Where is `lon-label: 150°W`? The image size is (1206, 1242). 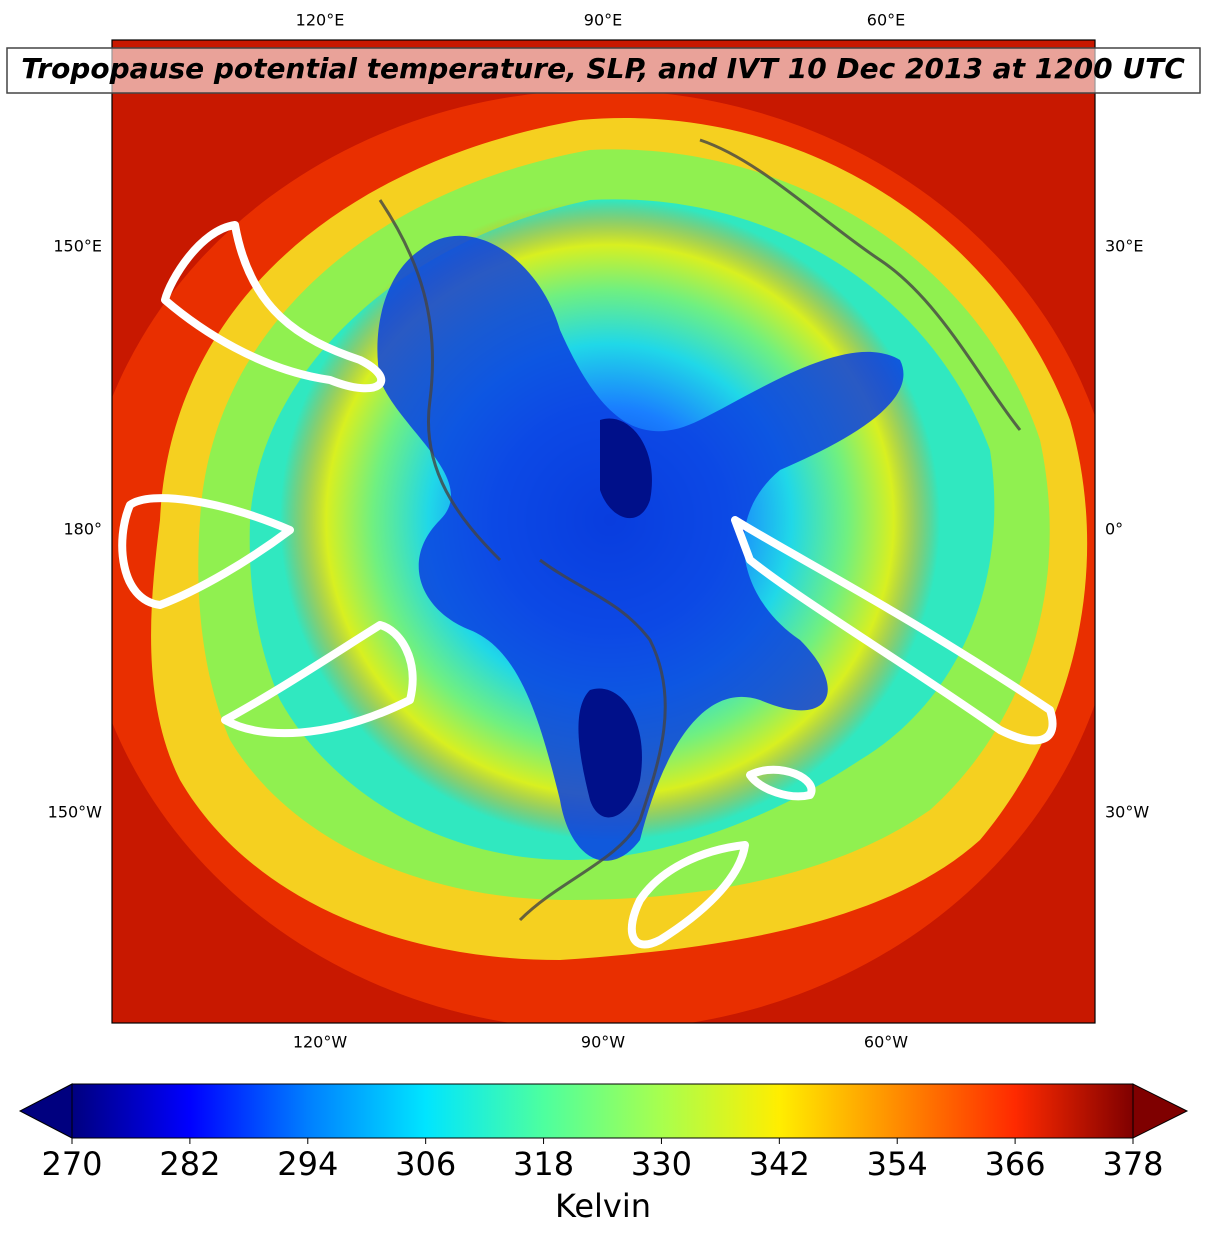
lon-label: 150°W is located at coordinates (75, 812).